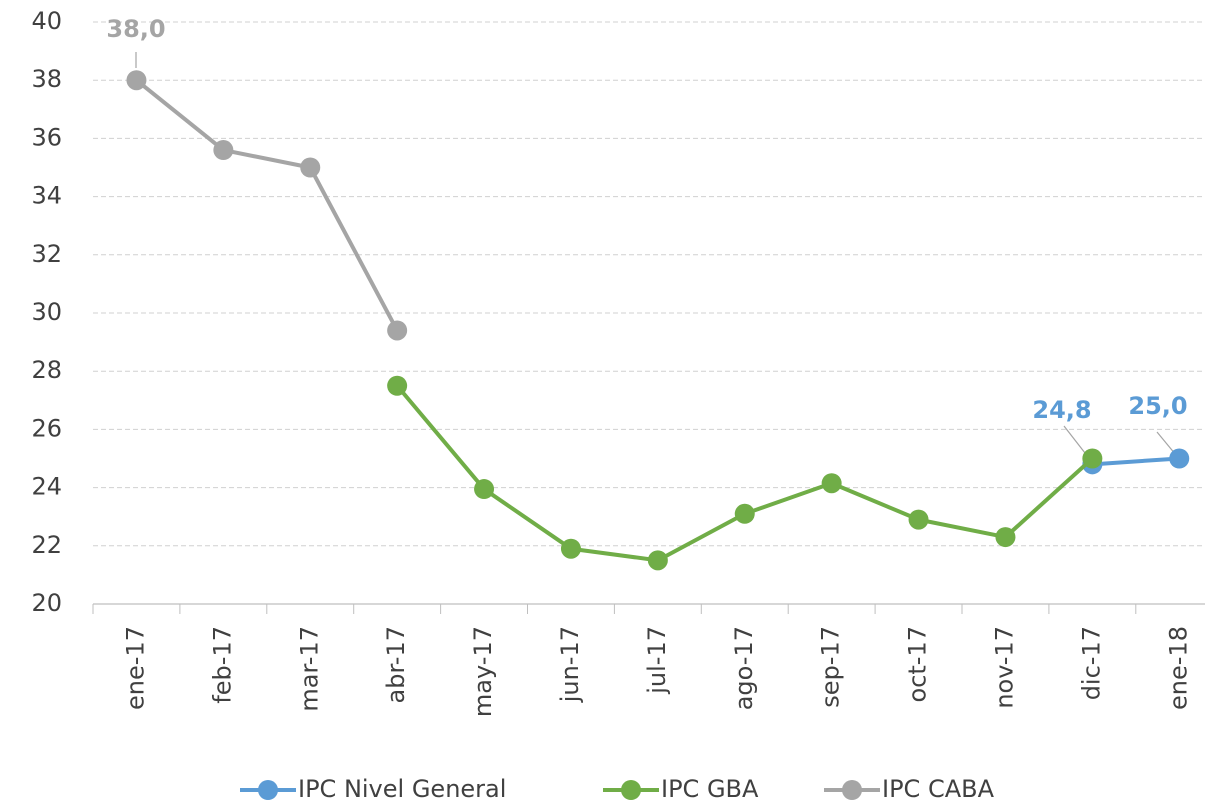 This screenshot has height=810, width=1207. What do you see at coordinates (1061, 410) in the screenshot?
I see `data-label: 24,8` at bounding box center [1061, 410].